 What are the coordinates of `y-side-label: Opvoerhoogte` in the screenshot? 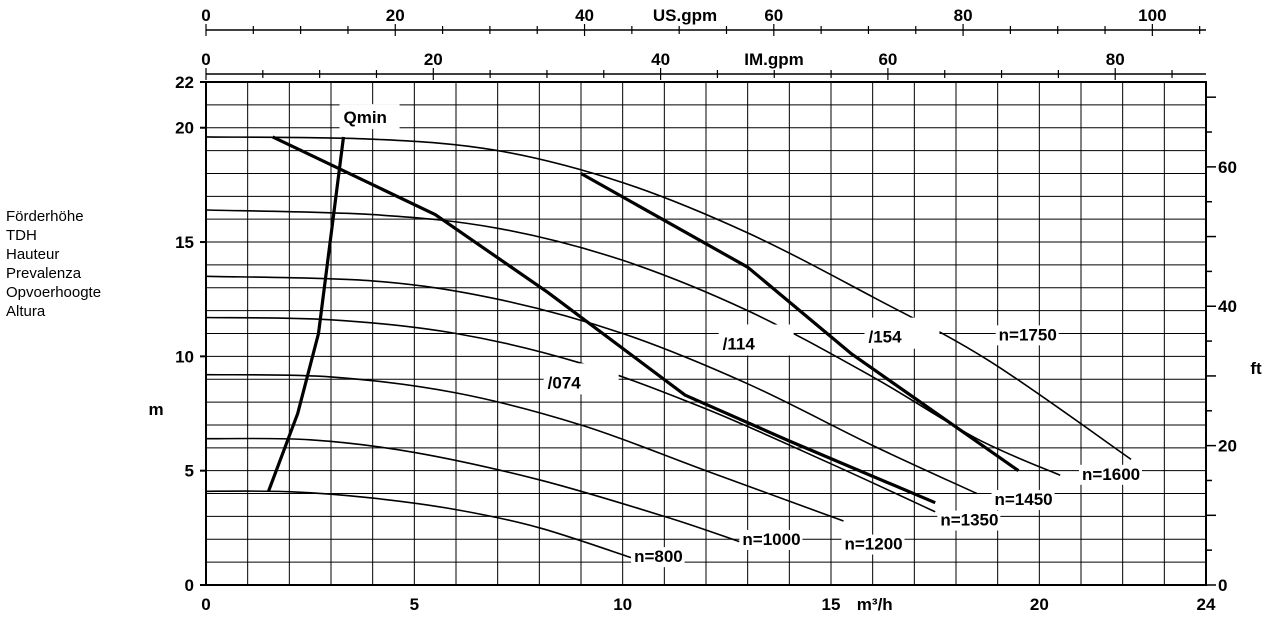 It's located at (54, 292).